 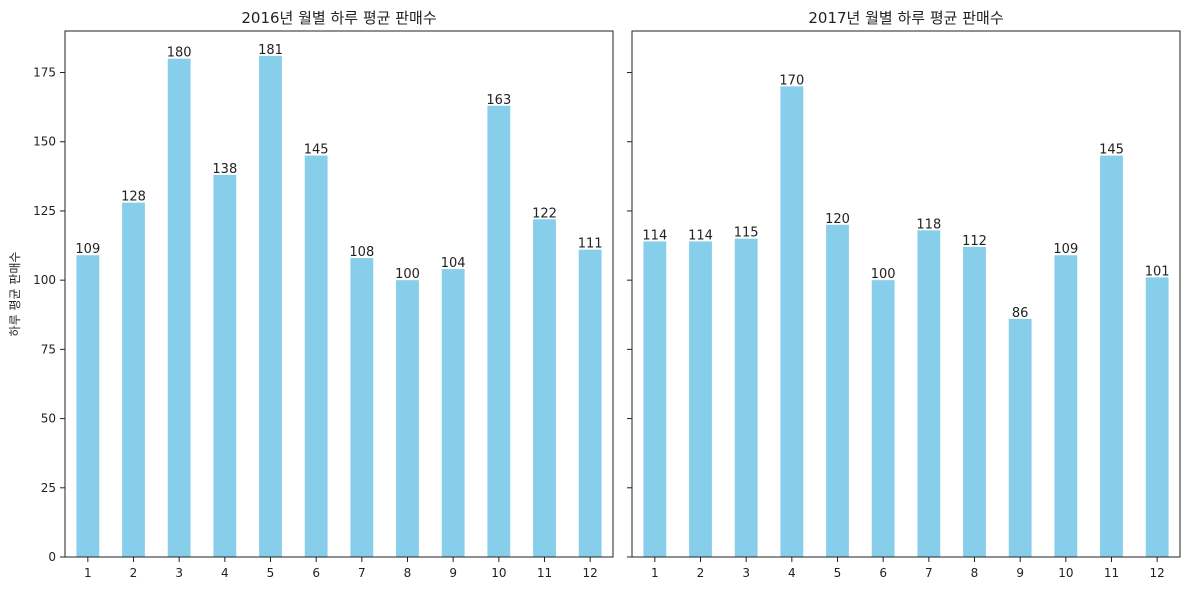 I want to click on y-tick-label: 150, so click(x=44, y=142).